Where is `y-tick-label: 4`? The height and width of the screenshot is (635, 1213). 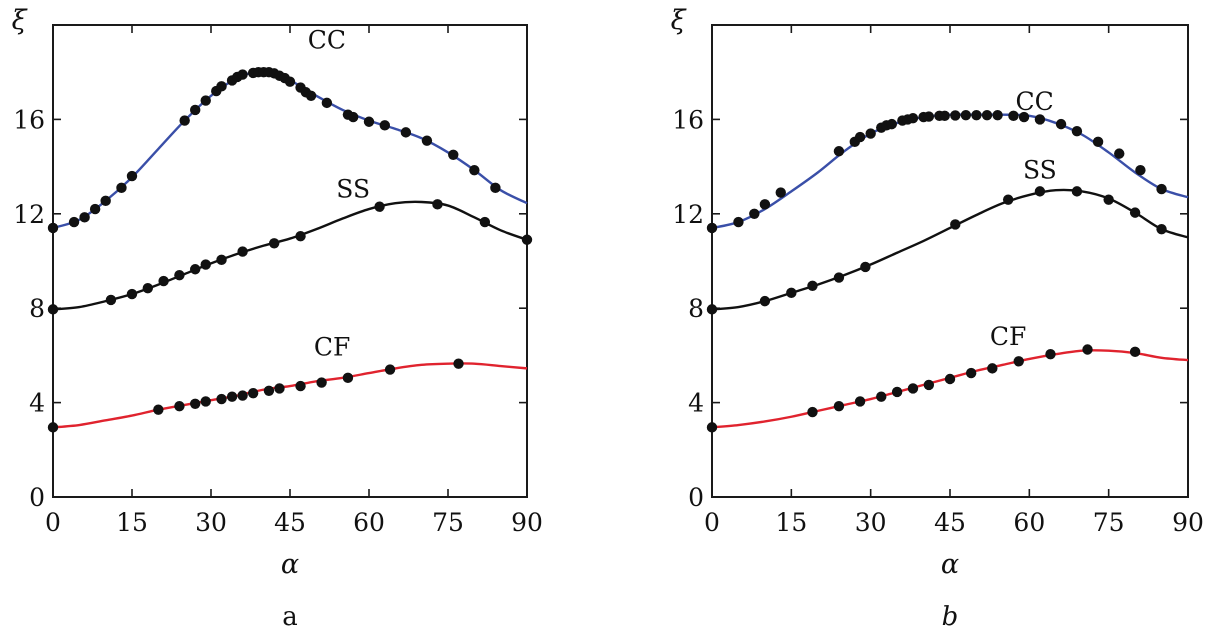 y-tick-label: 4 is located at coordinates (37, 403).